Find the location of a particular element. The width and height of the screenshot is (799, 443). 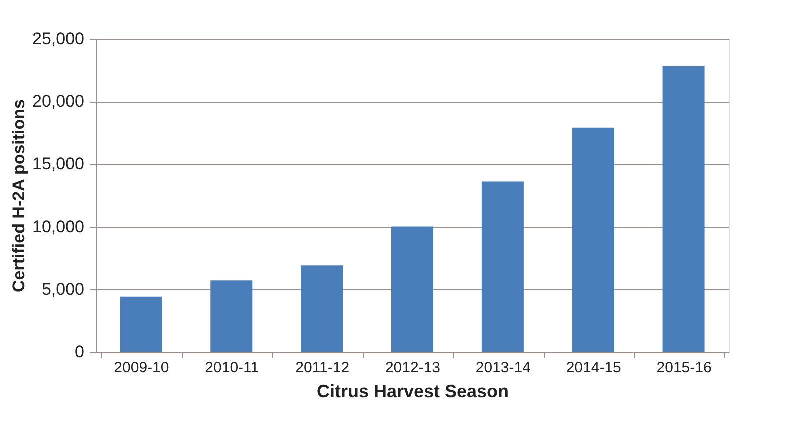

y-tick-label: 5,000 is located at coordinates (63, 289).